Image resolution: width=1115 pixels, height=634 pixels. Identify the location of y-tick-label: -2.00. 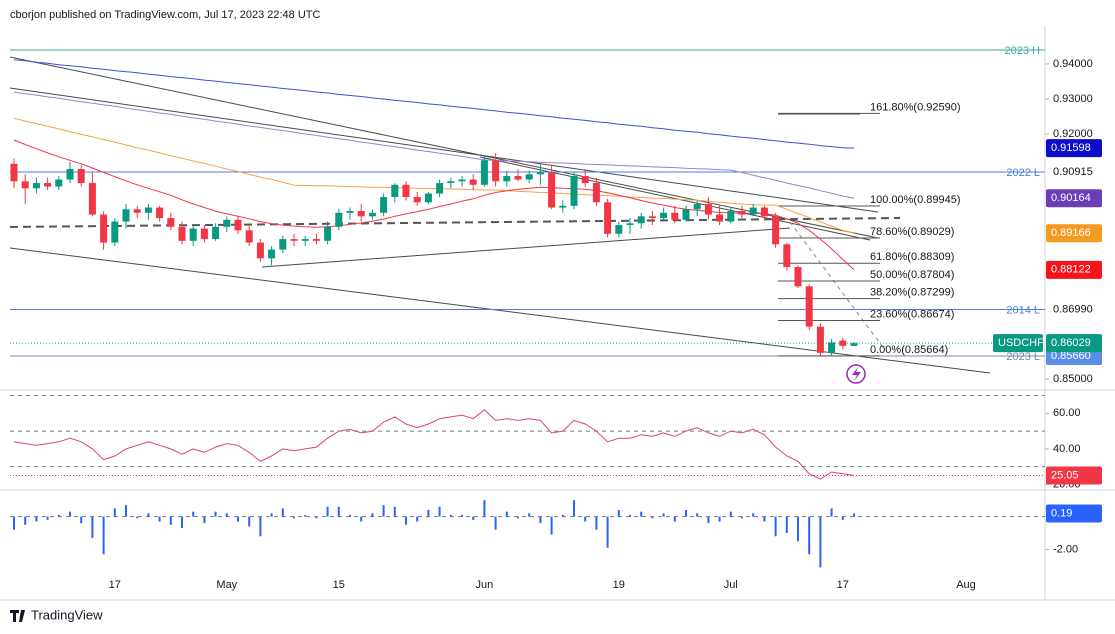
(1065, 549).